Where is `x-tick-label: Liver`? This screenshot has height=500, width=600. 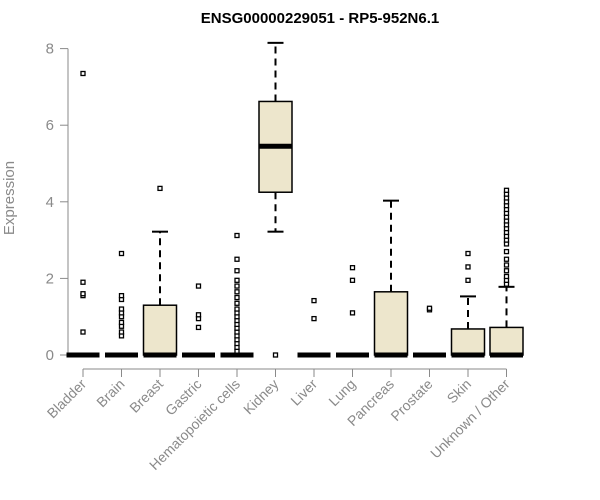
x-tick-label: Liver is located at coordinates (303, 392).